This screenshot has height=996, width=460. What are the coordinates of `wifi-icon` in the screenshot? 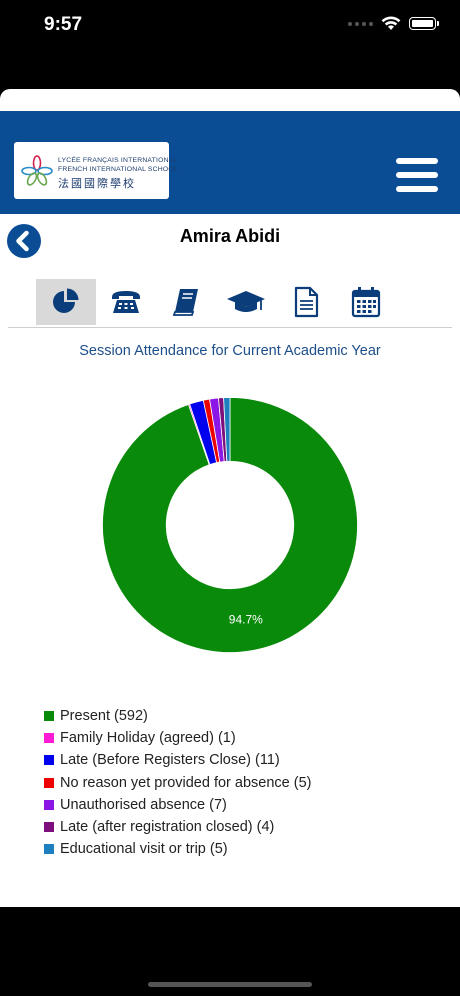 It's located at (391, 23).